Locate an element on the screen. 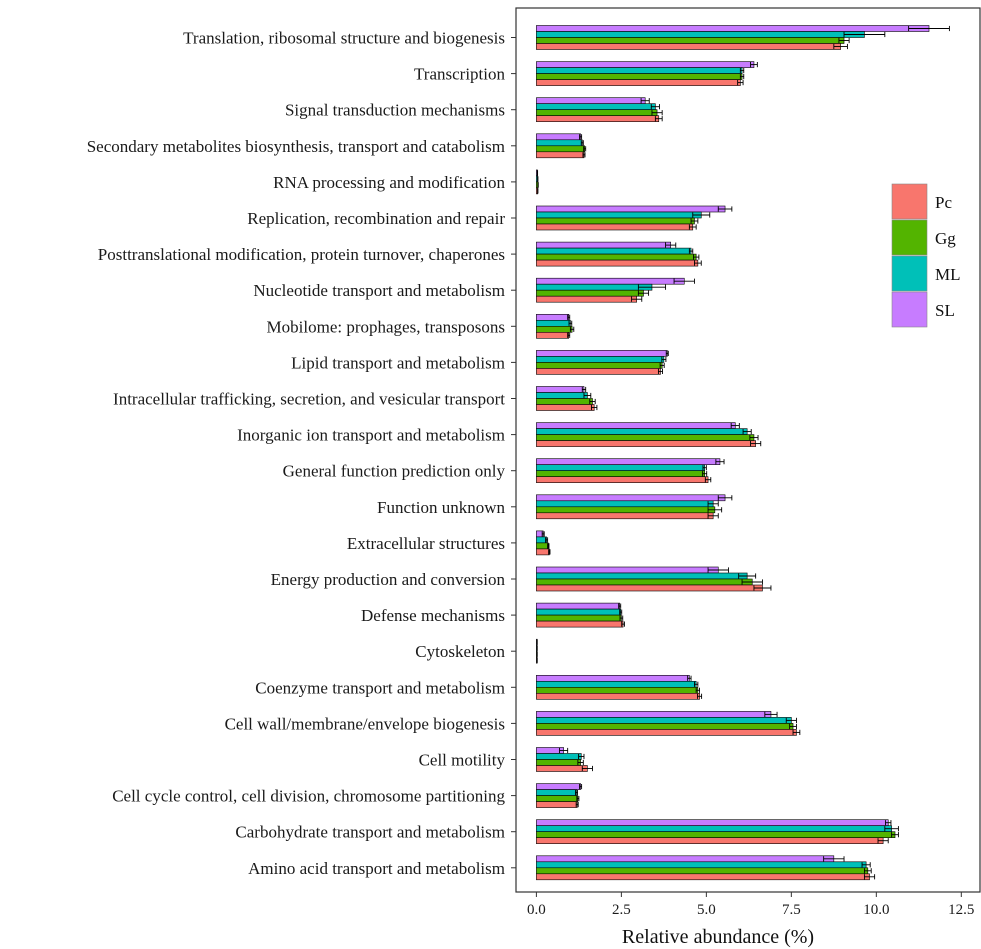  category-label-23: Amino acid transport and metabolism is located at coordinates (376, 868).